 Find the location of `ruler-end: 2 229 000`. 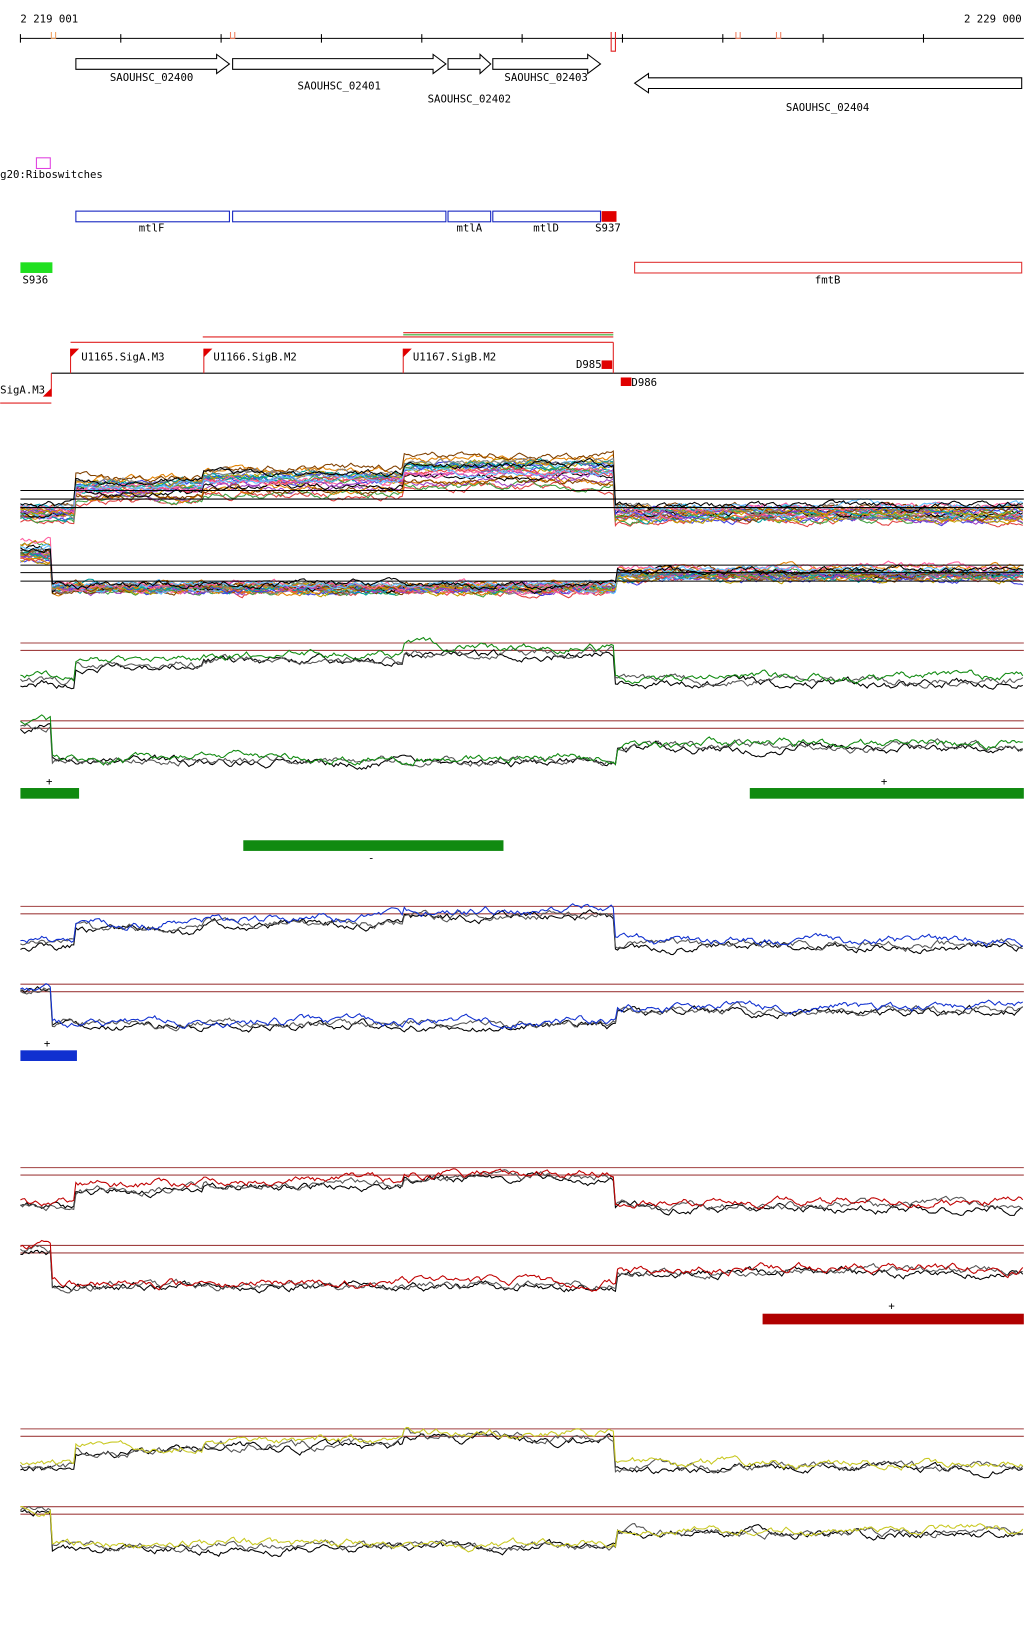

ruler-end: 2 229 000 is located at coordinates (993, 18).